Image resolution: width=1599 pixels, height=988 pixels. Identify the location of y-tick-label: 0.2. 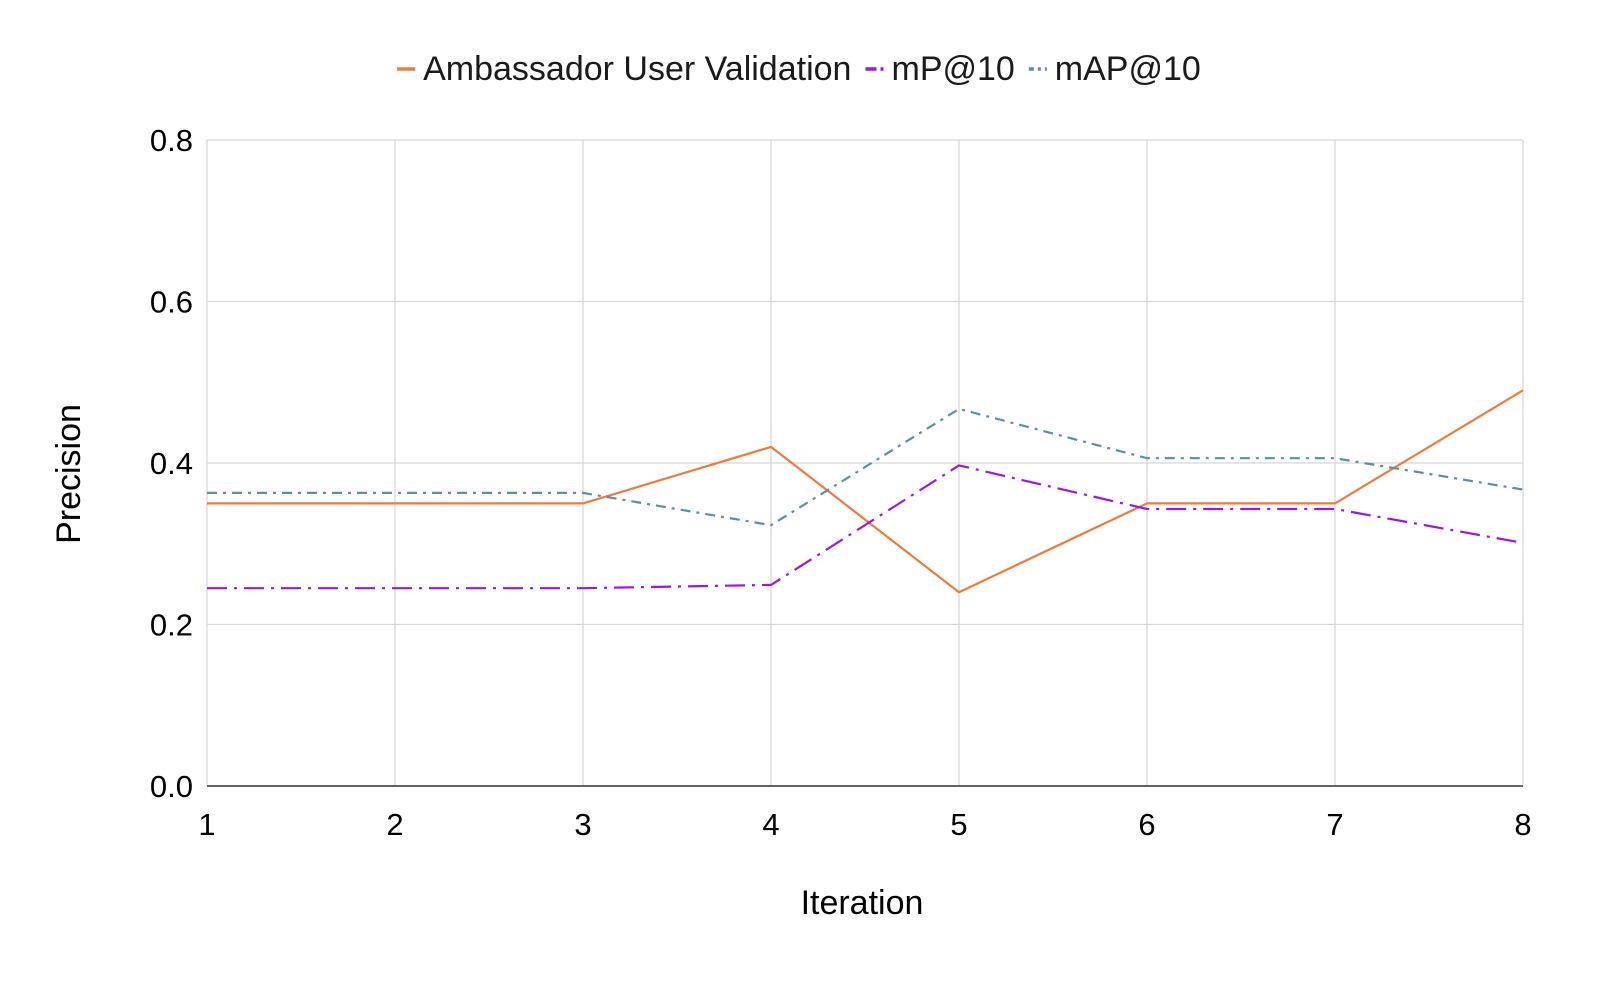
(171, 625).